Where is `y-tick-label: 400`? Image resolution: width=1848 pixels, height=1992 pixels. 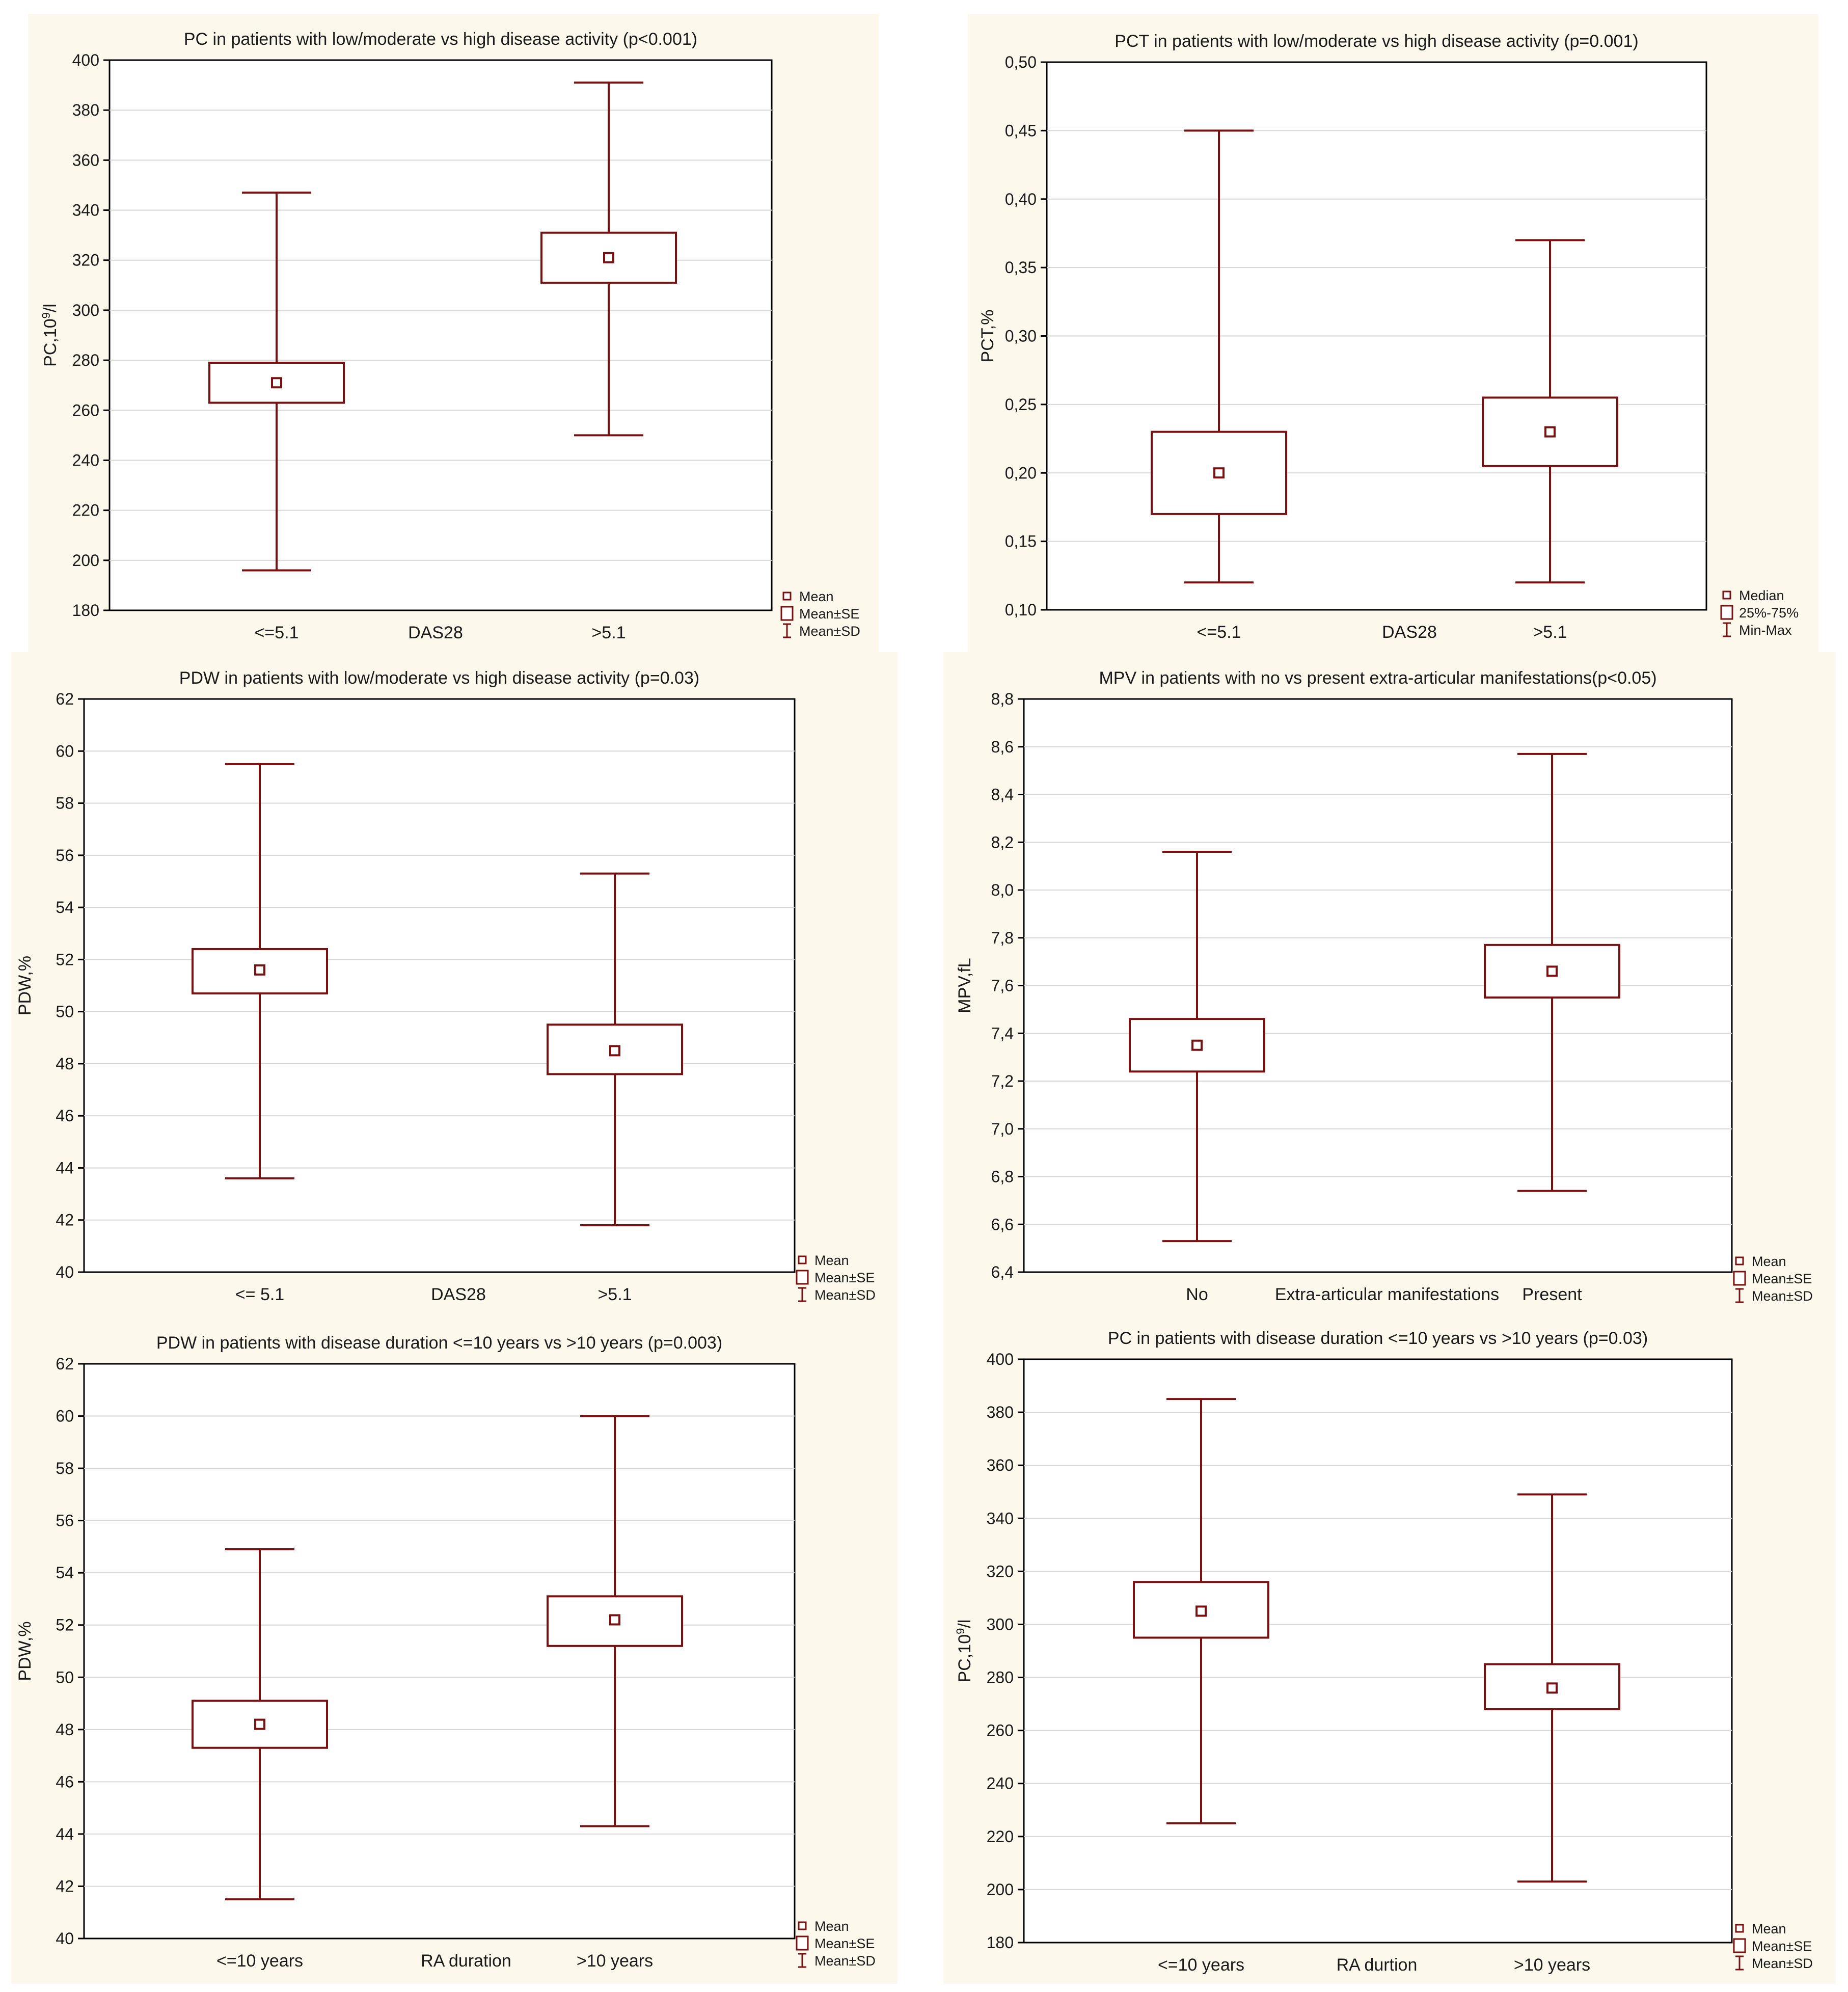
y-tick-label: 400 is located at coordinates (85, 60).